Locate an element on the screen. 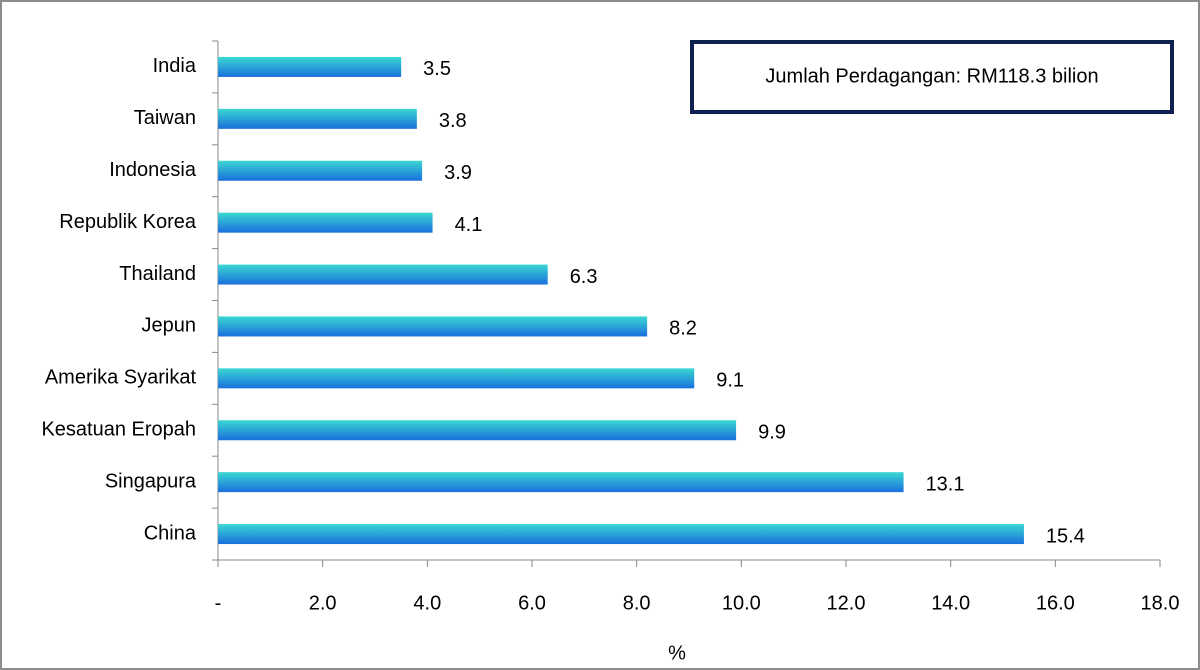  value-label: 4.1 is located at coordinates (469, 225).